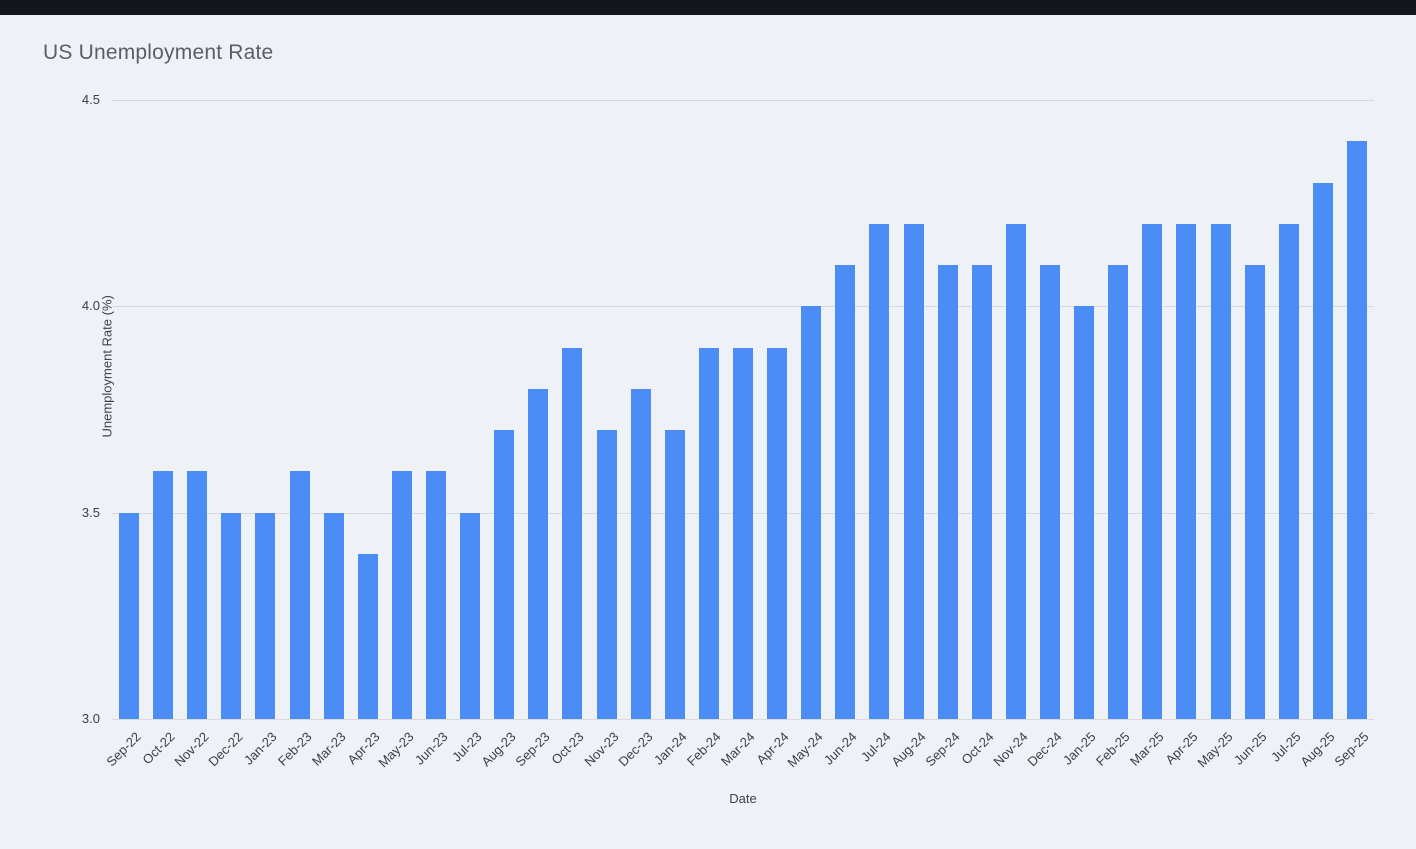 The height and width of the screenshot is (849, 1416). Describe the element at coordinates (90, 512) in the screenshot. I see `y-tick-label: 3.5` at that location.